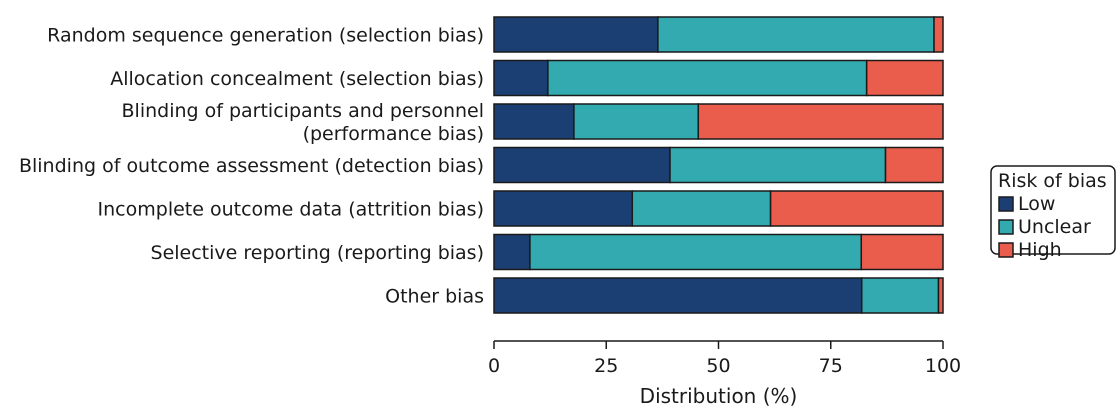  What do you see at coordinates (1006, 250) in the screenshot?
I see `legend-swatch-high` at bounding box center [1006, 250].